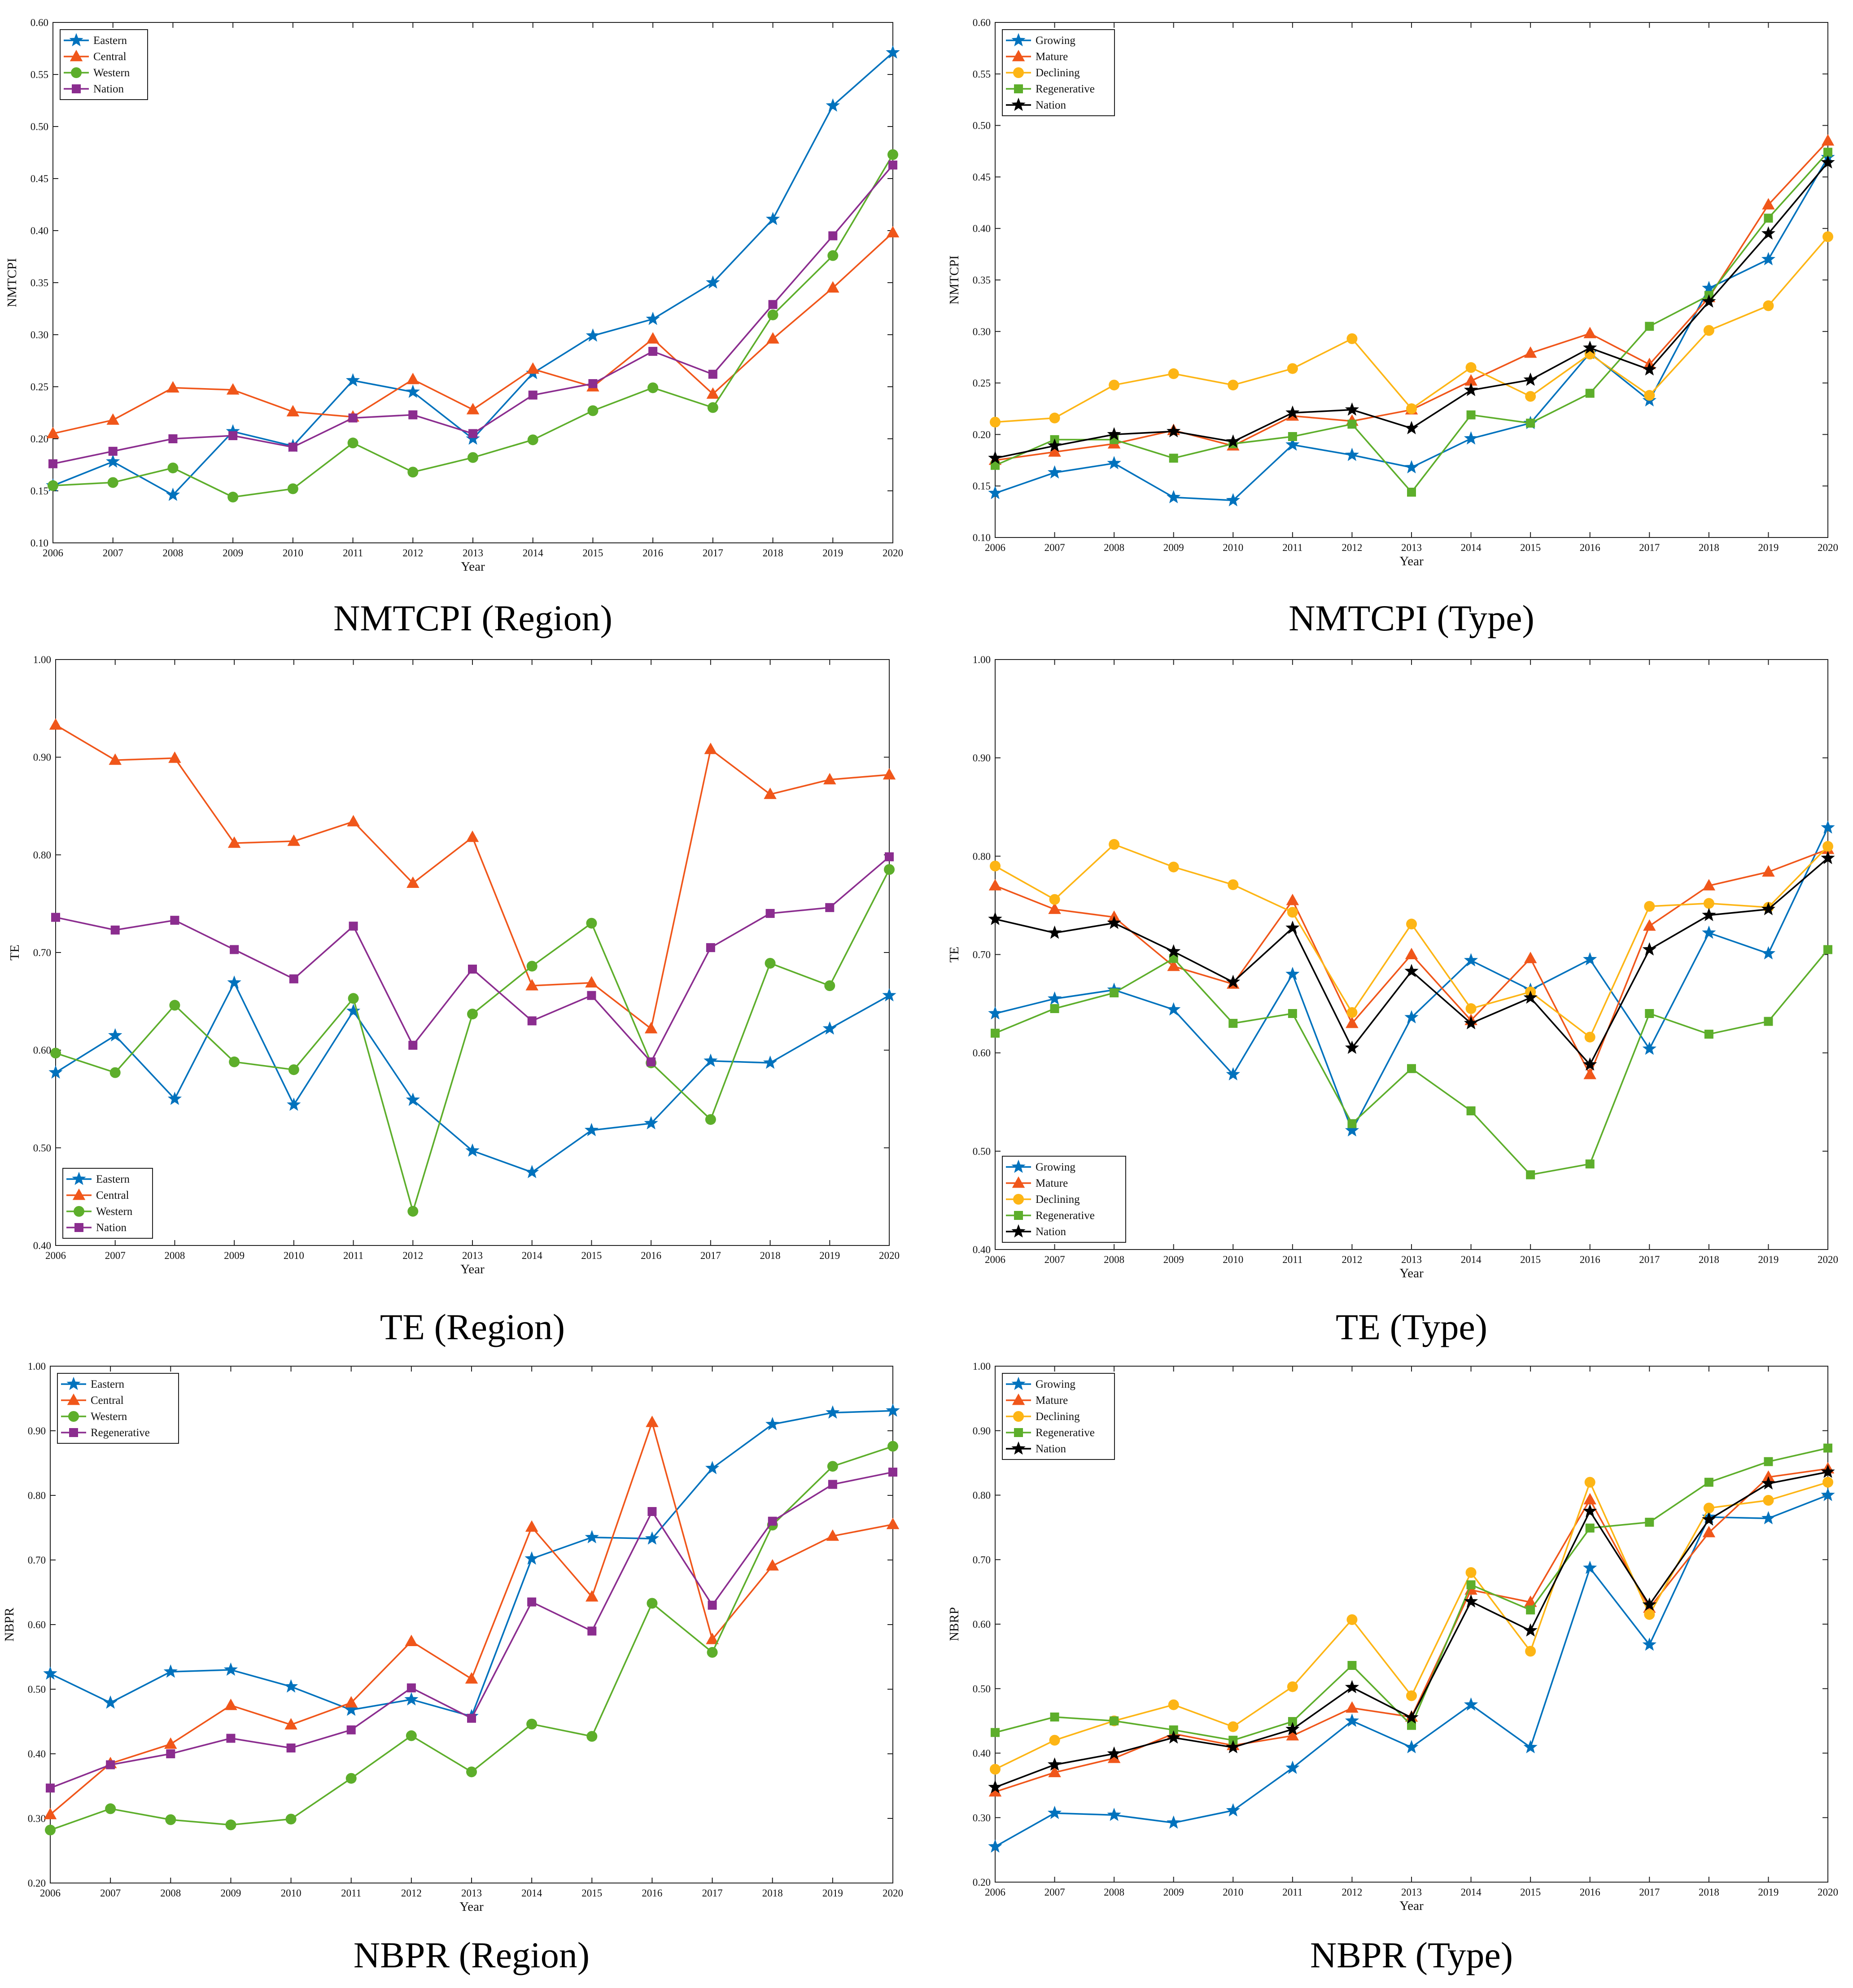 Image resolution: width=1853 pixels, height=1988 pixels. What do you see at coordinates (473, 1150) in the screenshot?
I see `data-point-eastern-2013` at bounding box center [473, 1150].